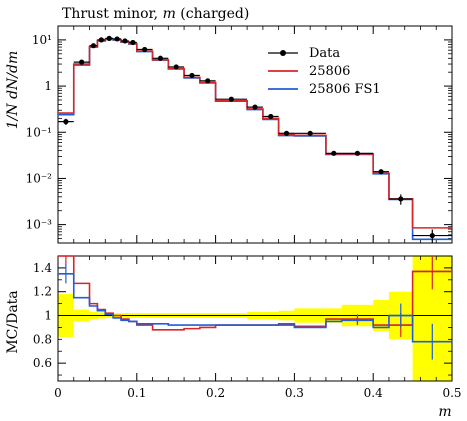  What do you see at coordinates (39, 178) in the screenshot?
I see `main-y-tick-label: 10⁻²` at bounding box center [39, 178].